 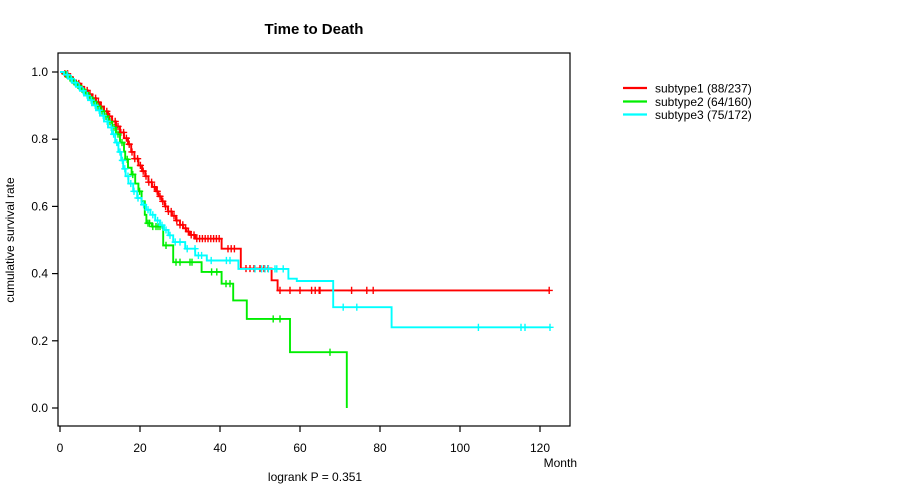 I want to click on y-tick-label: 0.6, so click(x=39, y=206).